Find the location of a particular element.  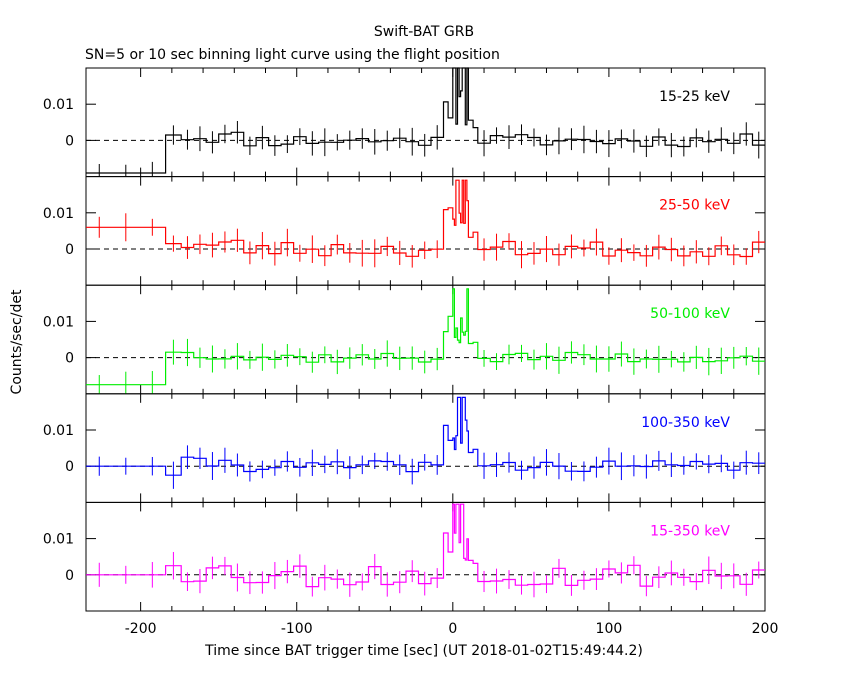

panel-4: 0 0.01 15-350 keV is located at coordinates (404, 556).